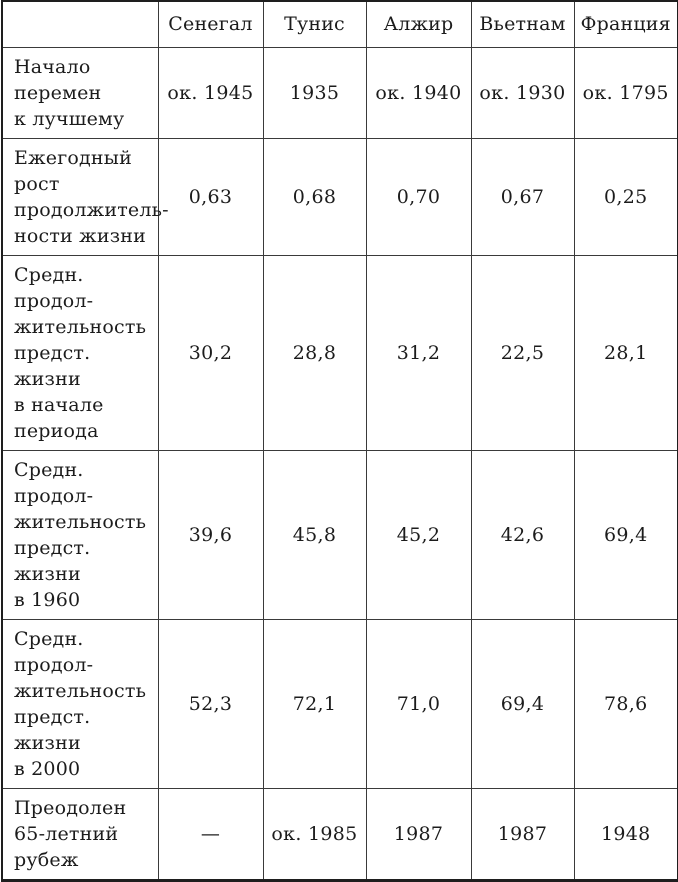 This screenshot has width=678, height=882. I want to click on row-label: Преодолен 65-летний рубеж, so click(80, 834).